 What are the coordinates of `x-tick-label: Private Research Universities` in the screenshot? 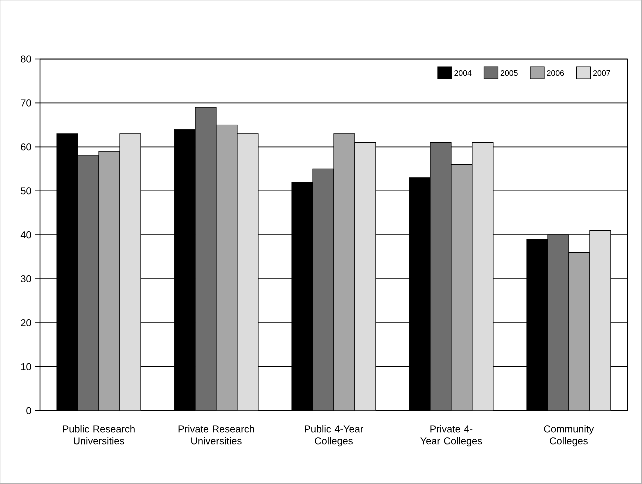 It's located at (216, 435).